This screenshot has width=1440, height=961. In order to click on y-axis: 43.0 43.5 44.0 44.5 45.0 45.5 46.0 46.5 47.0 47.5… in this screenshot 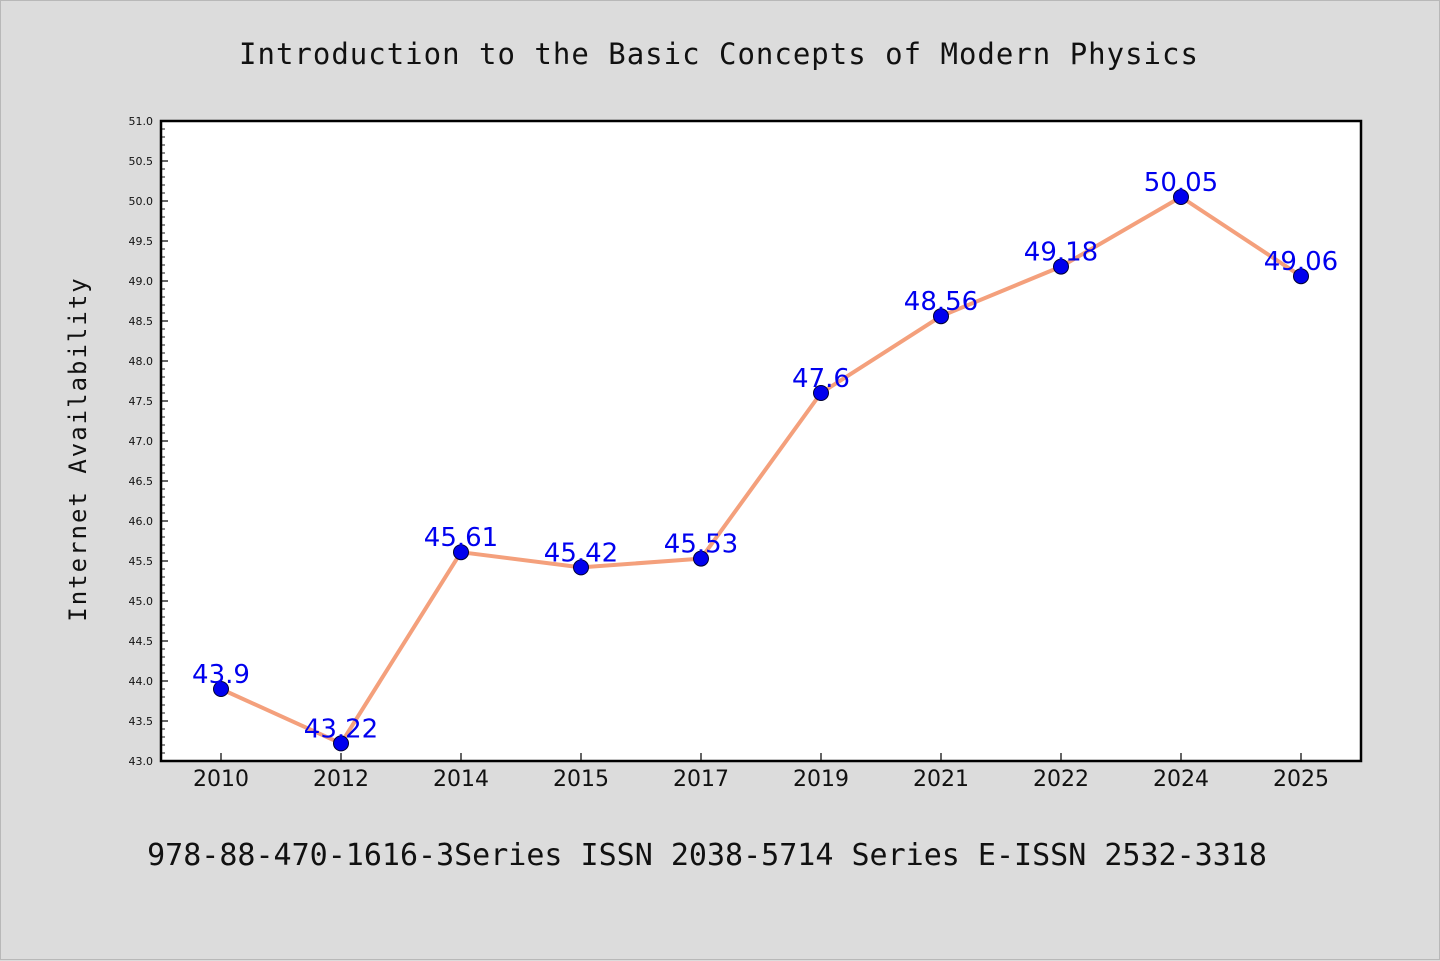, I will do `click(148, 441)`.